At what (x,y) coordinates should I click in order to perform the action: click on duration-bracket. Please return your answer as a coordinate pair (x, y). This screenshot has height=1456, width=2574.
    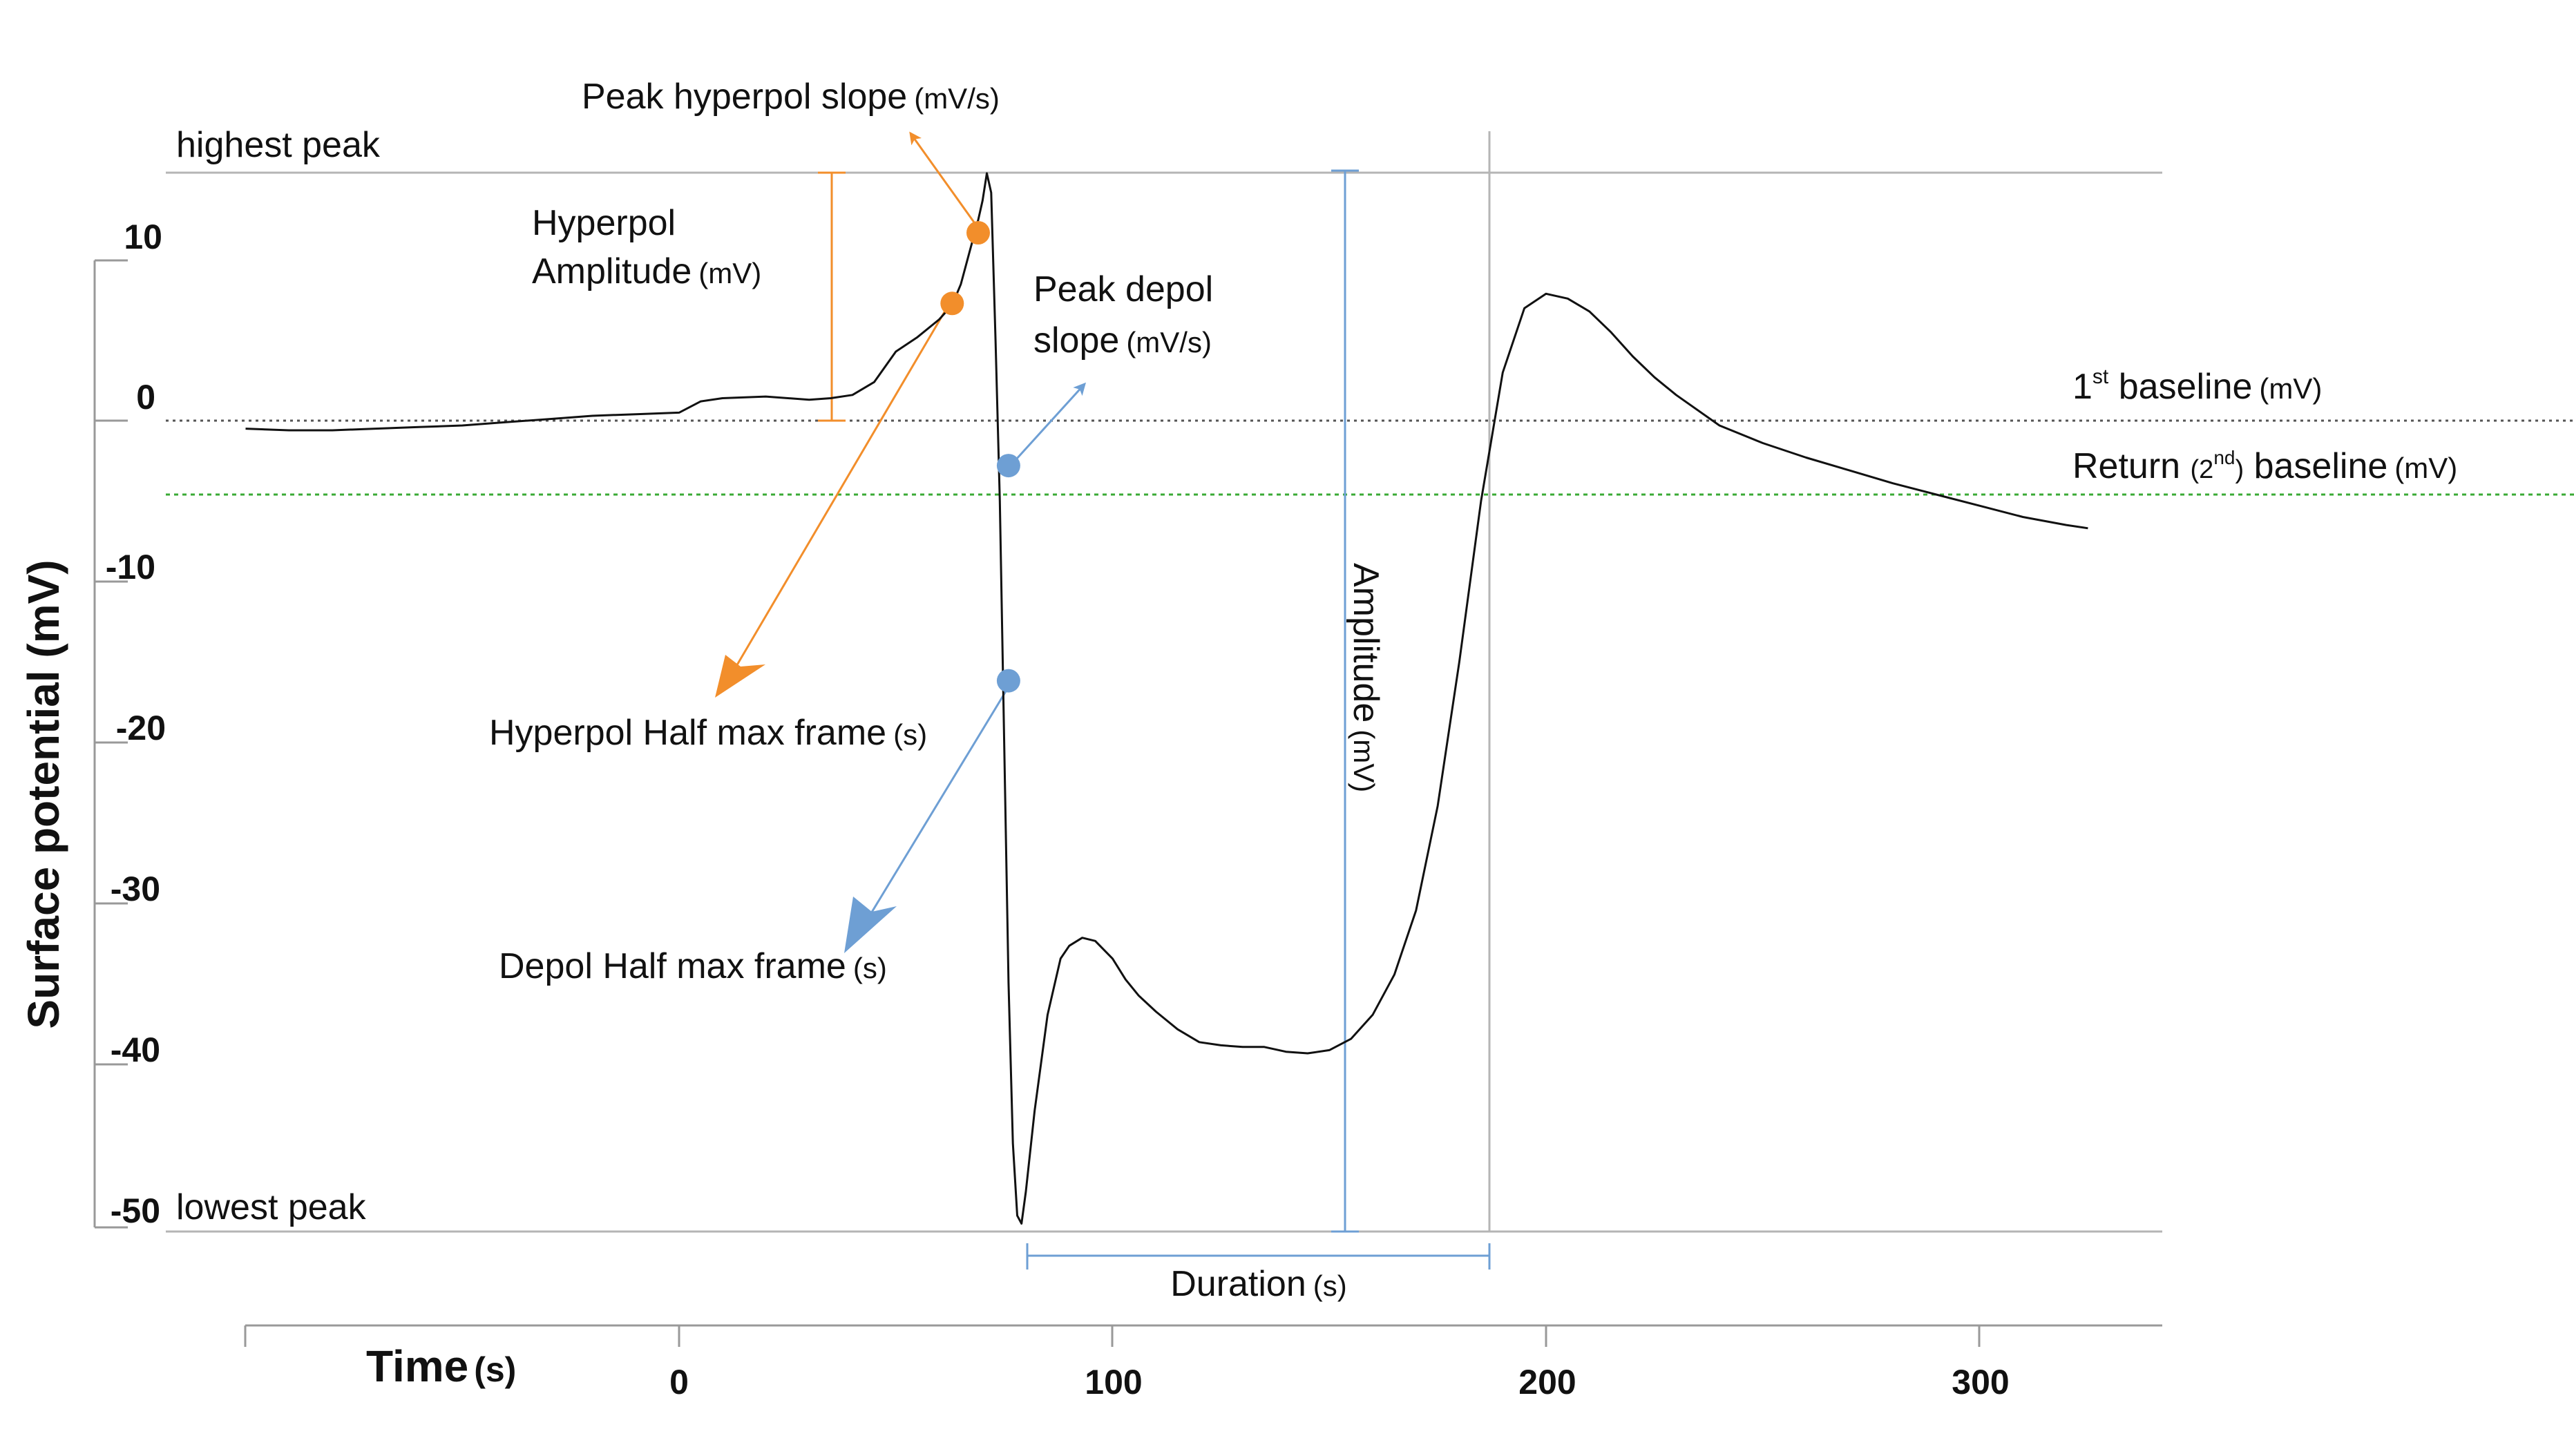
    Looking at the image, I should click on (1258, 1256).